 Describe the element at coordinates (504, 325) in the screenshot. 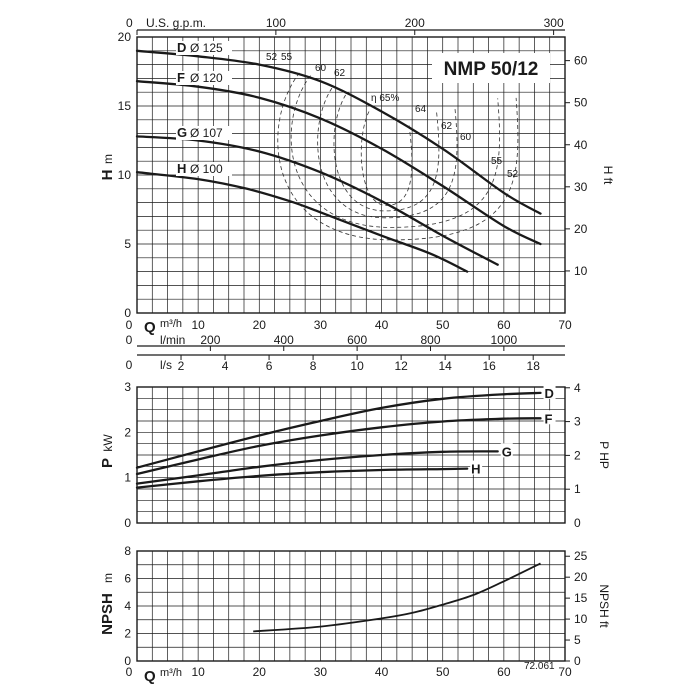

I see `q-tick-label: 60` at that location.